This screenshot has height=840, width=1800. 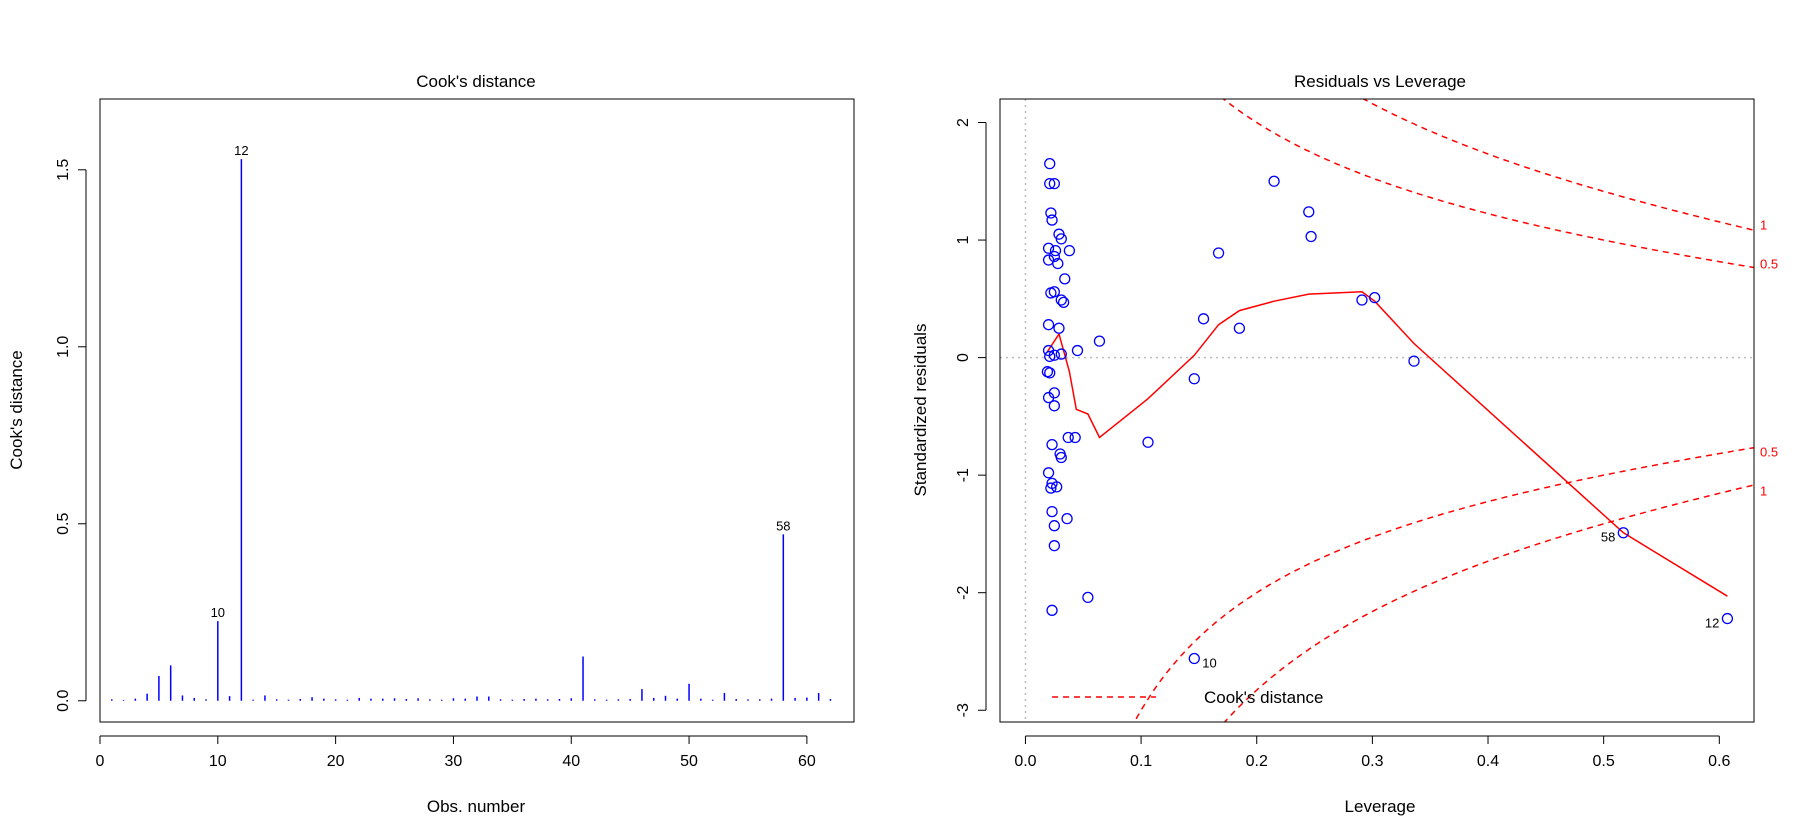 What do you see at coordinates (970, 417) in the screenshot?
I see `residuals-y-axis: -3 -2 -1 0 1 2` at bounding box center [970, 417].